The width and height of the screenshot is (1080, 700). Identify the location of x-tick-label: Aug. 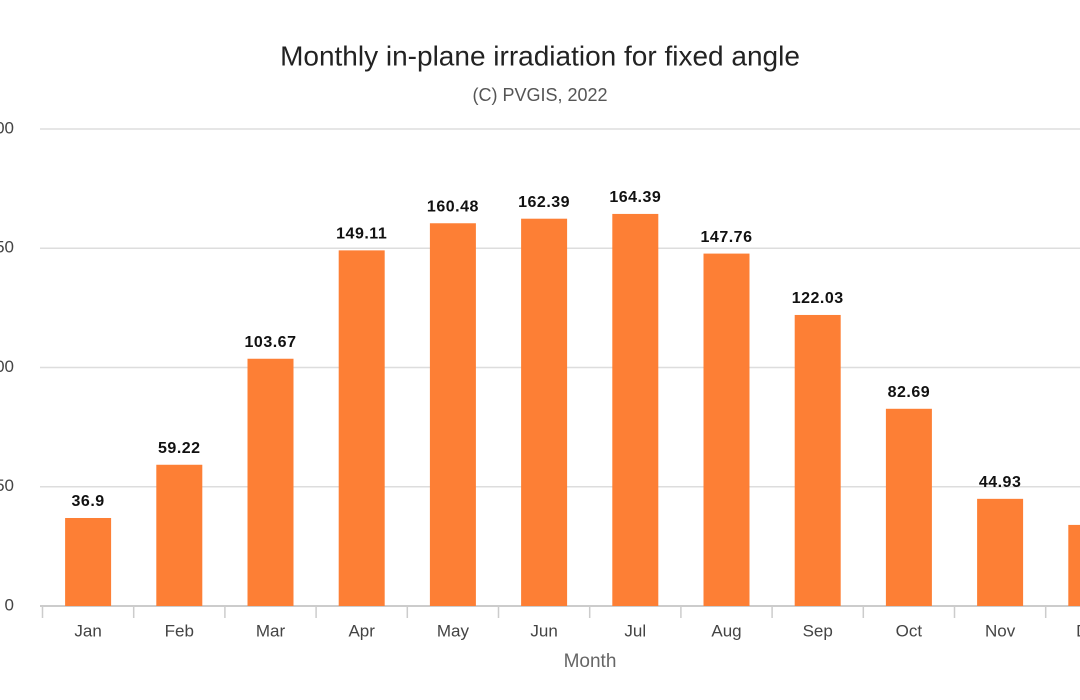
(726, 630).